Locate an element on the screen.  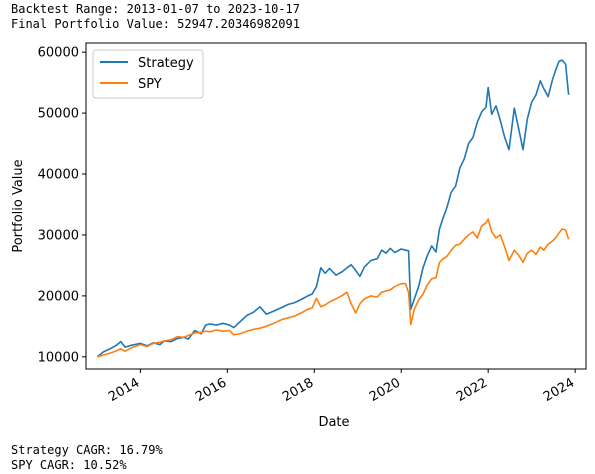
x-tick-label: 2024 is located at coordinates (559, 390).